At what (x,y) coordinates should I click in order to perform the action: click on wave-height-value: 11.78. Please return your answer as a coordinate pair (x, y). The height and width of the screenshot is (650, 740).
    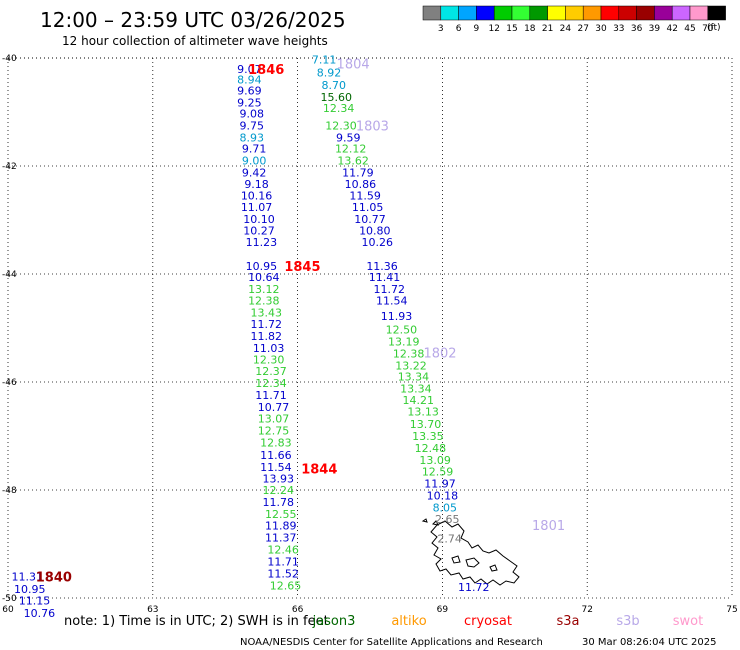
    Looking at the image, I should click on (279, 502).